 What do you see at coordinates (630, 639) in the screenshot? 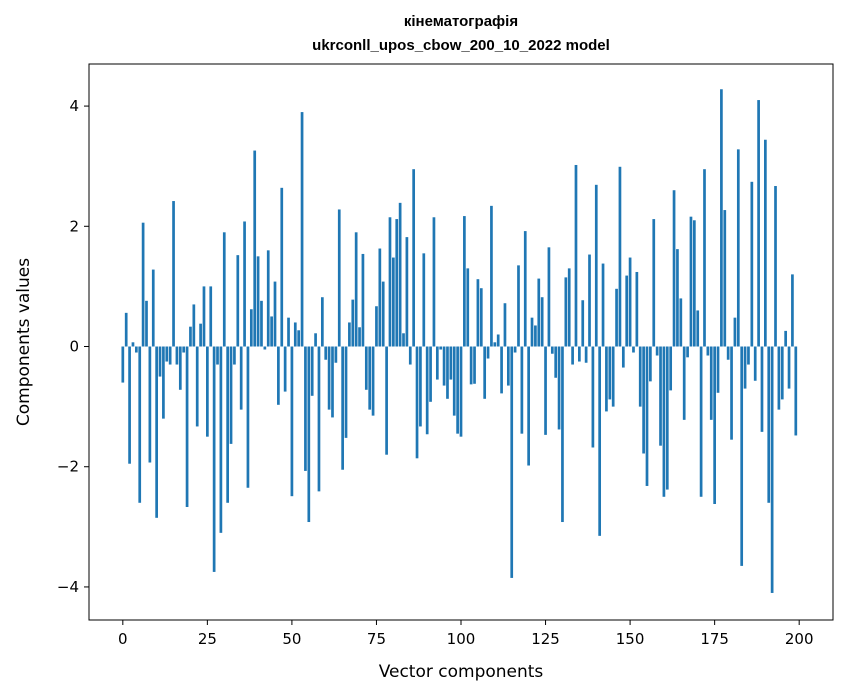
I see `x-tick-label: 150` at bounding box center [630, 639].